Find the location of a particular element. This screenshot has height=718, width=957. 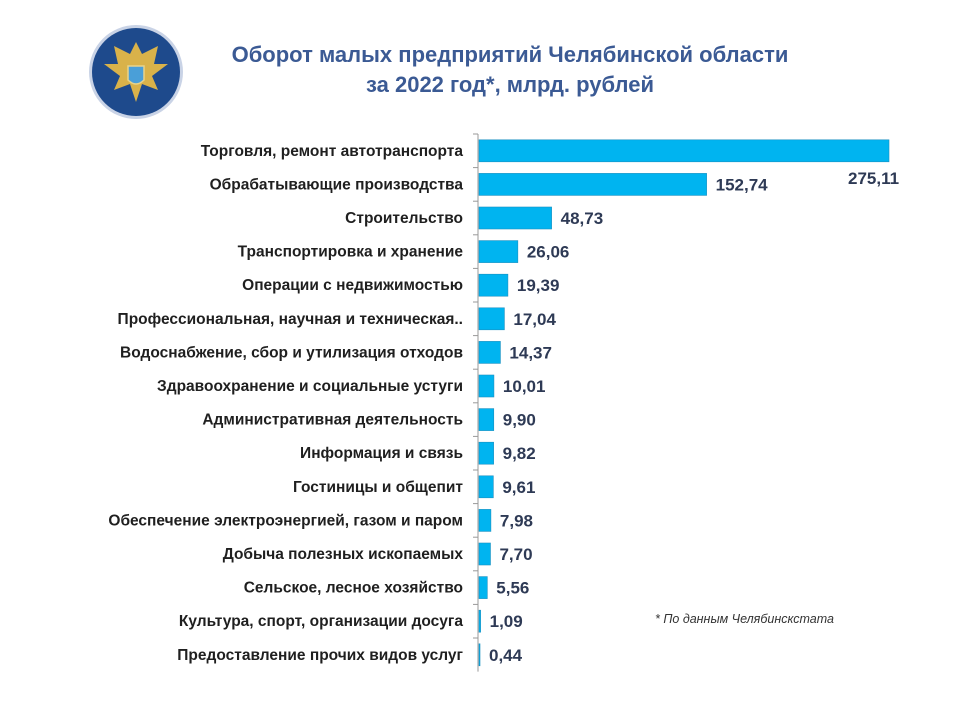

value-label: 7,70 is located at coordinates (515, 554).